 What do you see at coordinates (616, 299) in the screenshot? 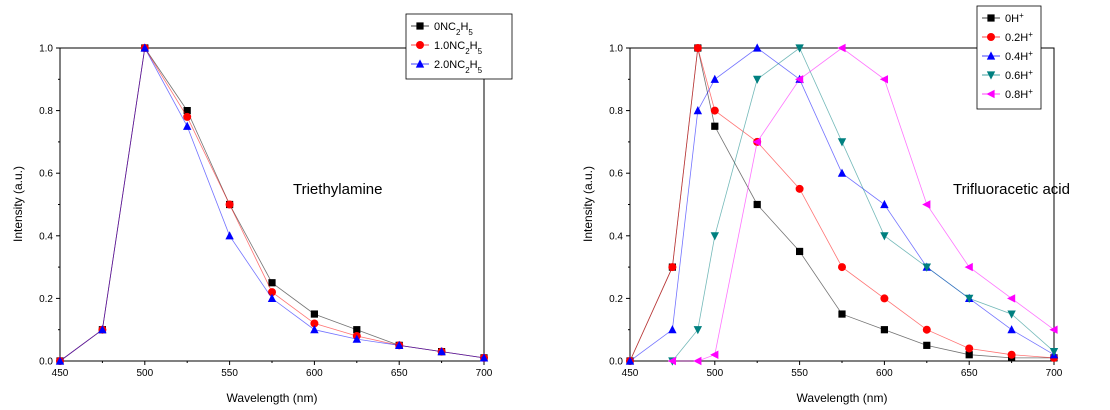
I see `y-tick-label: 0.2` at bounding box center [616, 299].